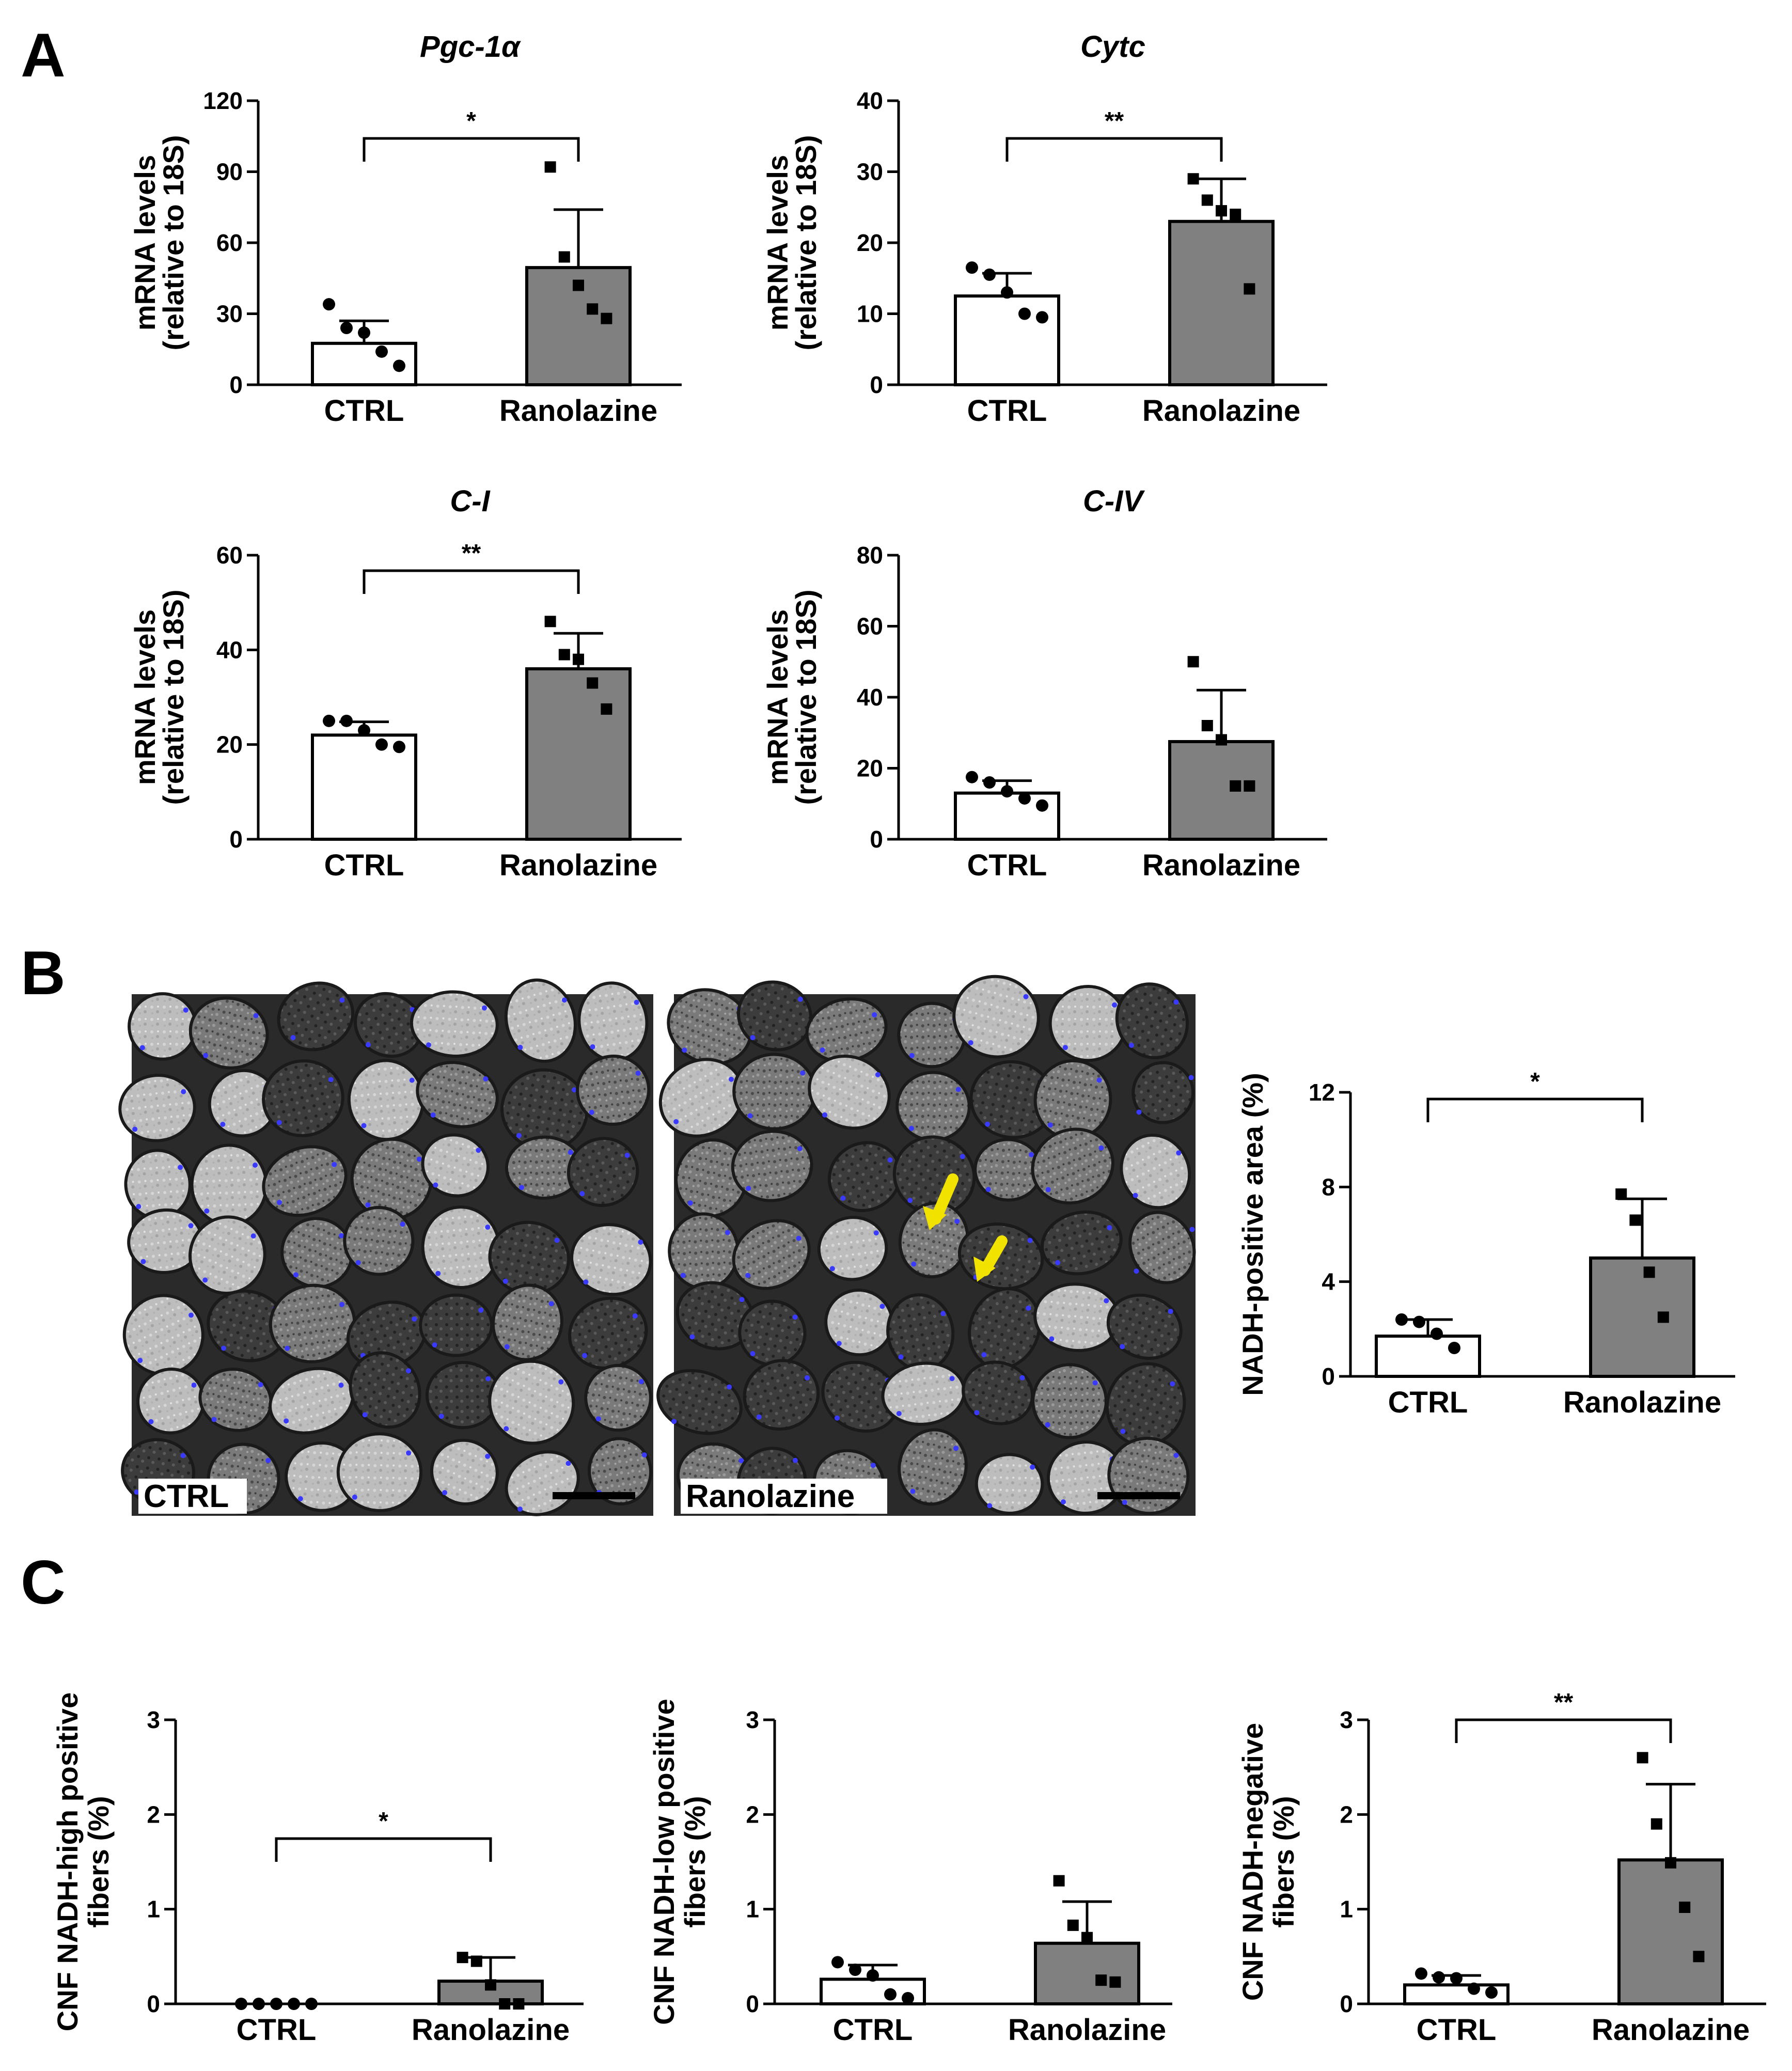 The image size is (1792, 2071). What do you see at coordinates (594, 1495) in the screenshot?
I see `scale-bar` at bounding box center [594, 1495].